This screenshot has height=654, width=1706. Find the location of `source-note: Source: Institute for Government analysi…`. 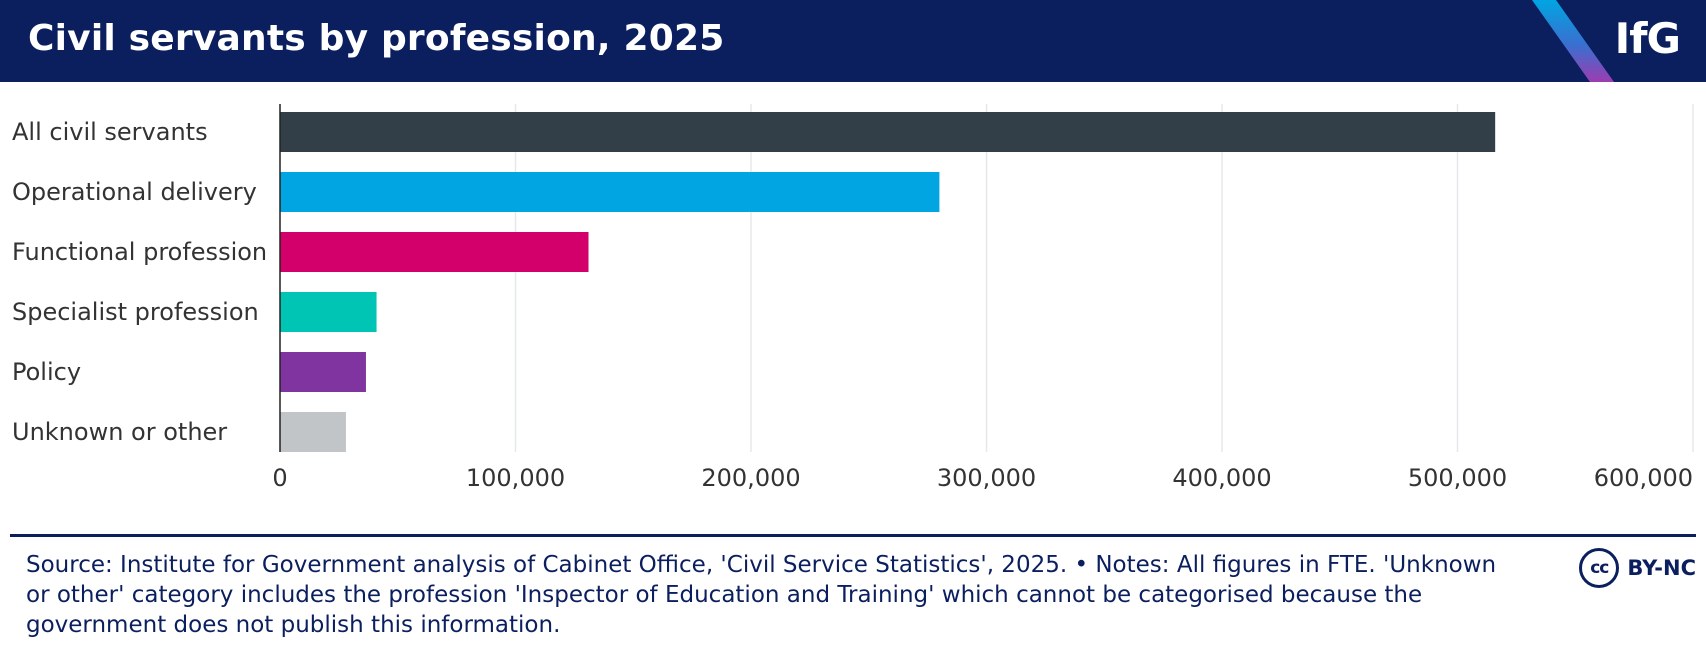

source-note: Source: Institute for Government analysi… is located at coordinates (761, 595).